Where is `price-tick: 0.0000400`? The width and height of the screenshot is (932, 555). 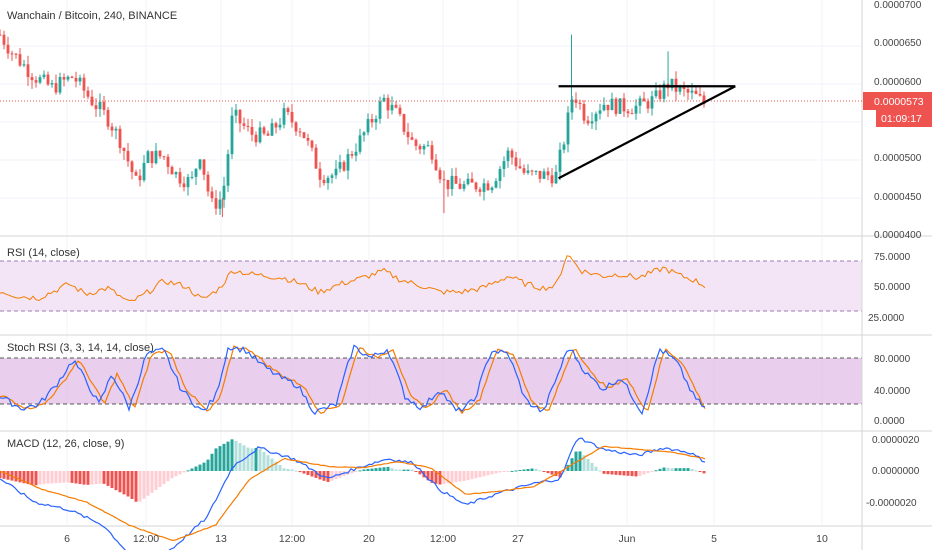
price-tick: 0.0000400 is located at coordinates (898, 235).